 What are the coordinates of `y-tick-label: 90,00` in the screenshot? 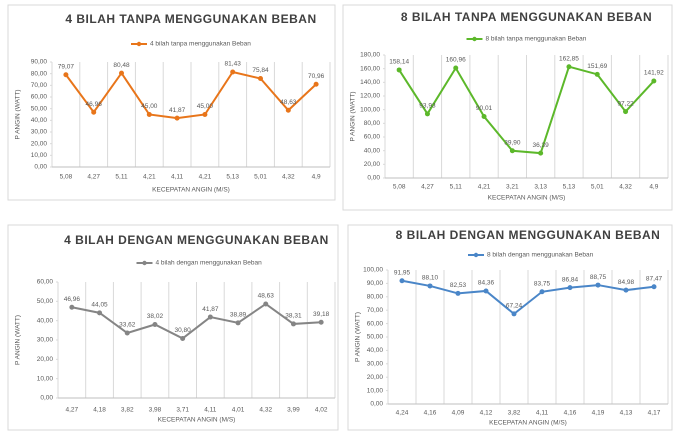 It's located at (375, 283).